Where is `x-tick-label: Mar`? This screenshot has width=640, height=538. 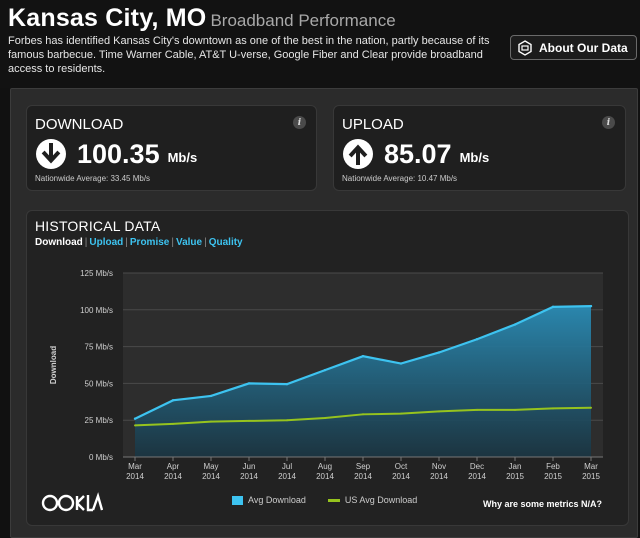
x-tick-label: Mar is located at coordinates (591, 466).